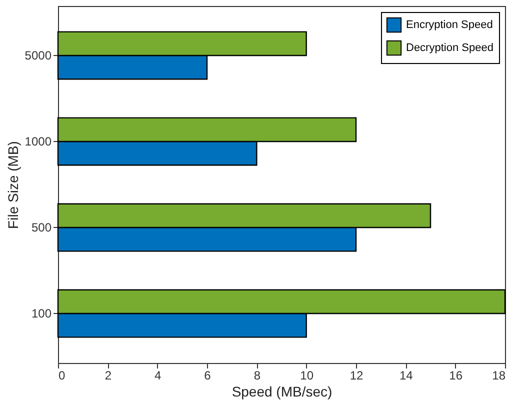 The image size is (514, 403). Describe the element at coordinates (208, 375) in the screenshot. I see `x-tick-label: 6` at that location.